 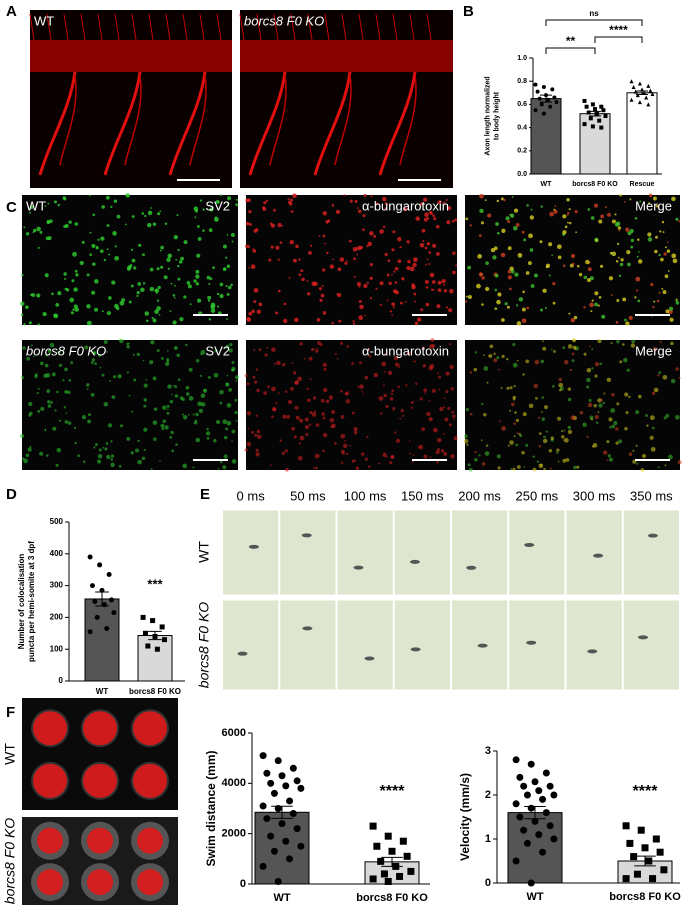 What do you see at coordinates (50, 780) in the screenshot?
I see `trajectory` at bounding box center [50, 780].